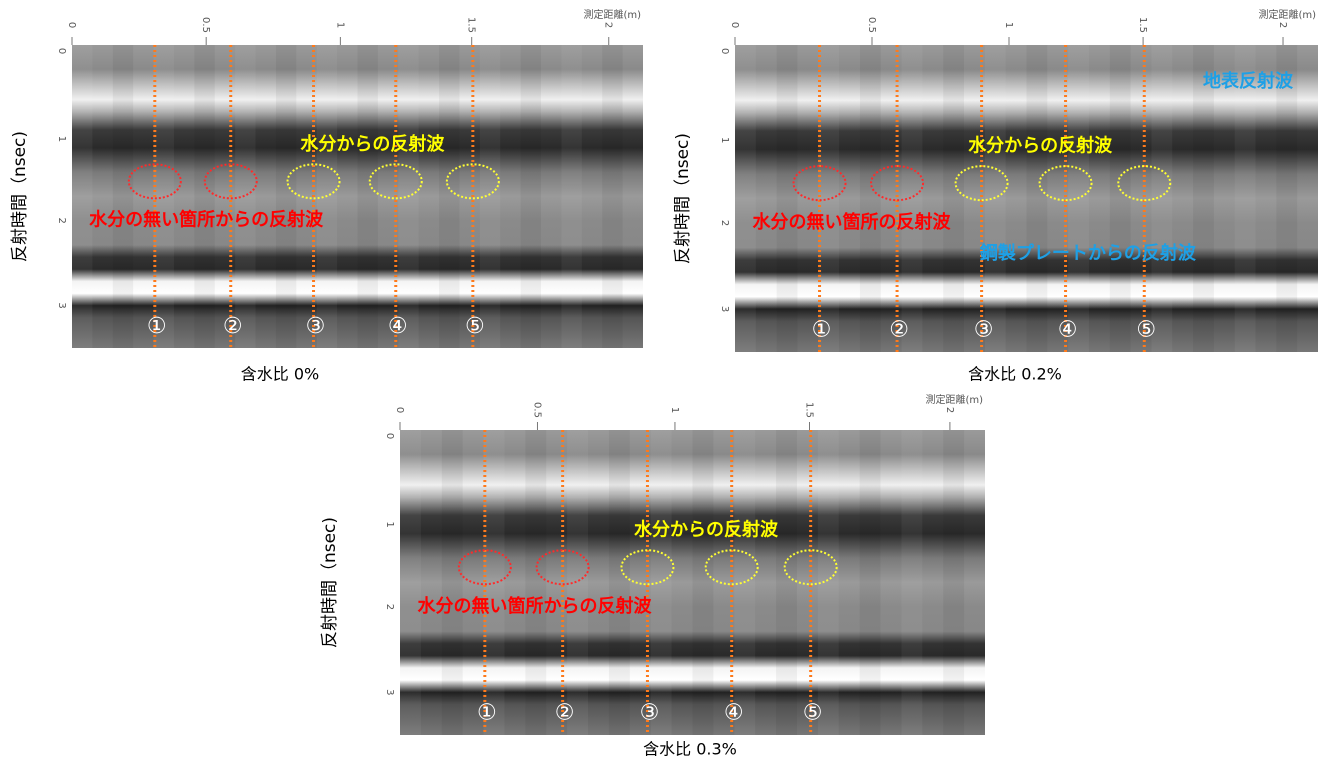  What do you see at coordinates (851, 222) in the screenshot?
I see `annotation: 水分の無い箇所の反射波` at bounding box center [851, 222].